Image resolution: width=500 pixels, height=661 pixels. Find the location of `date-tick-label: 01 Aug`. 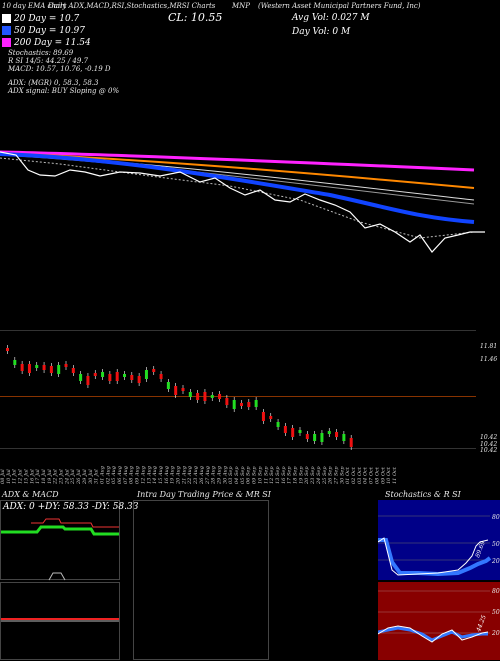

date-tick-label: 01 Aug is located at coordinates (102, 475).